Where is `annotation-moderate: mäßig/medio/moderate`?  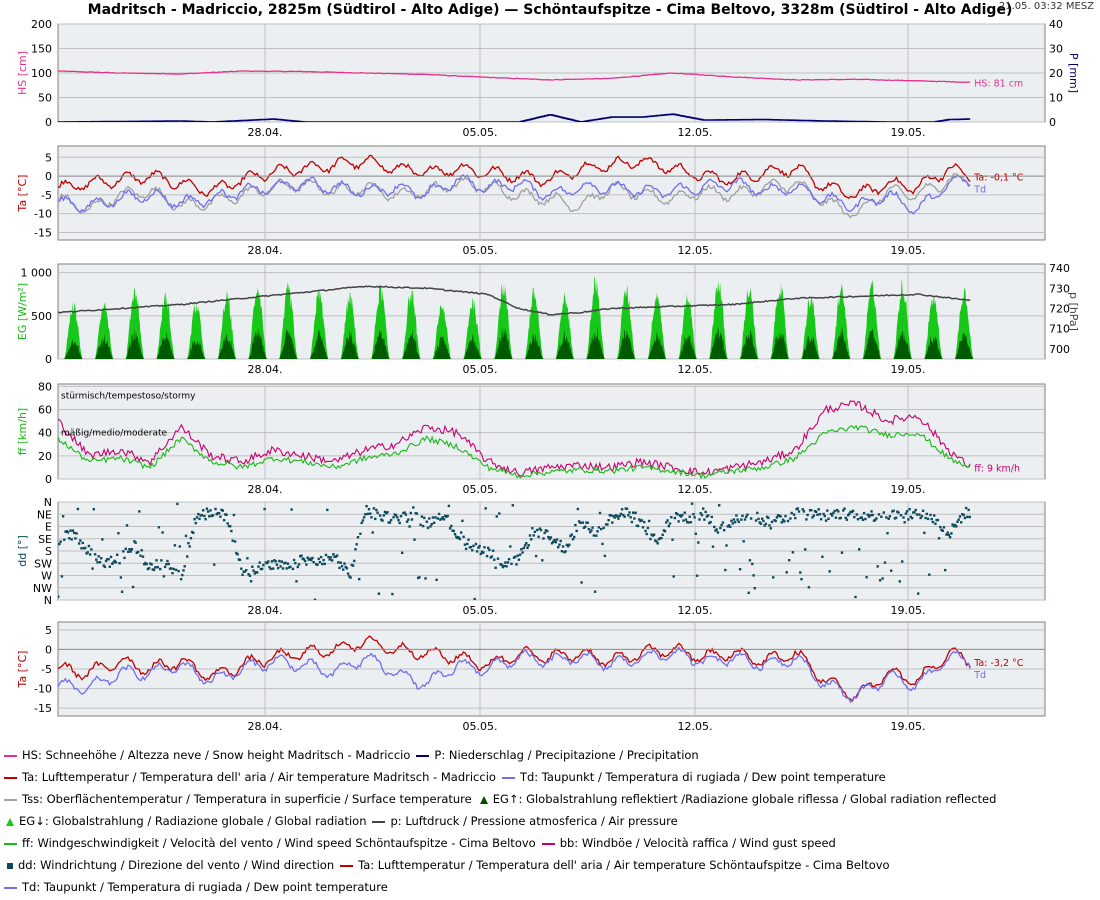 annotation-moderate: mäßig/medio/moderate is located at coordinates (114, 434).